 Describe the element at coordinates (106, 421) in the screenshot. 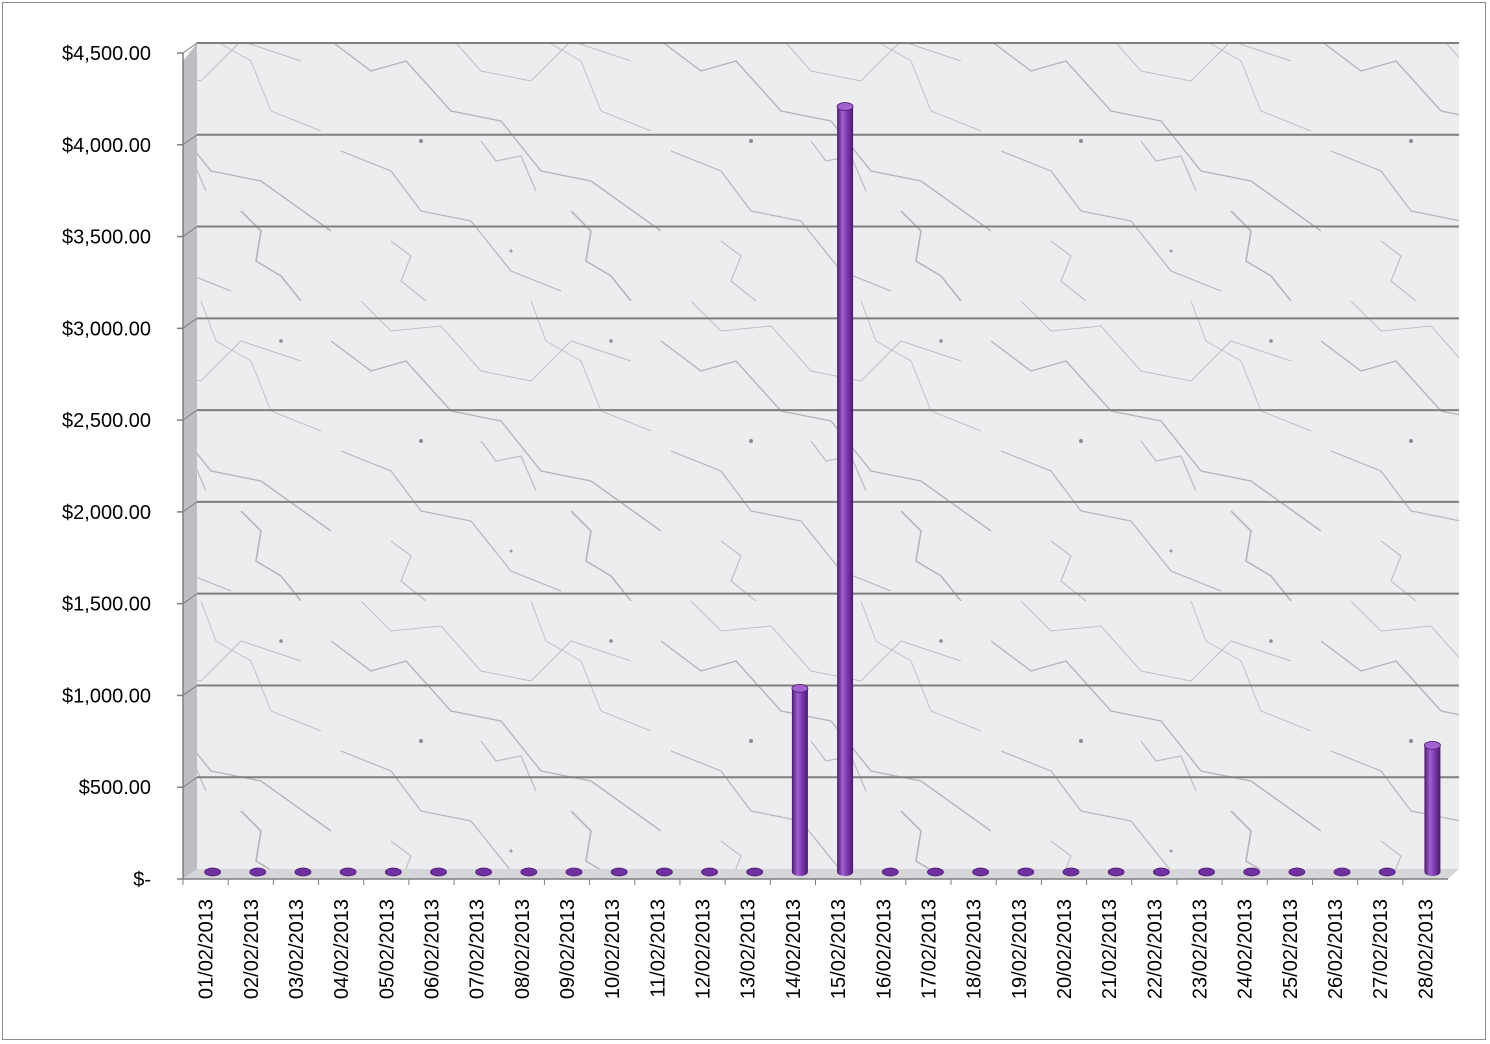

I see `y-tick-label: $2,500.00` at that location.